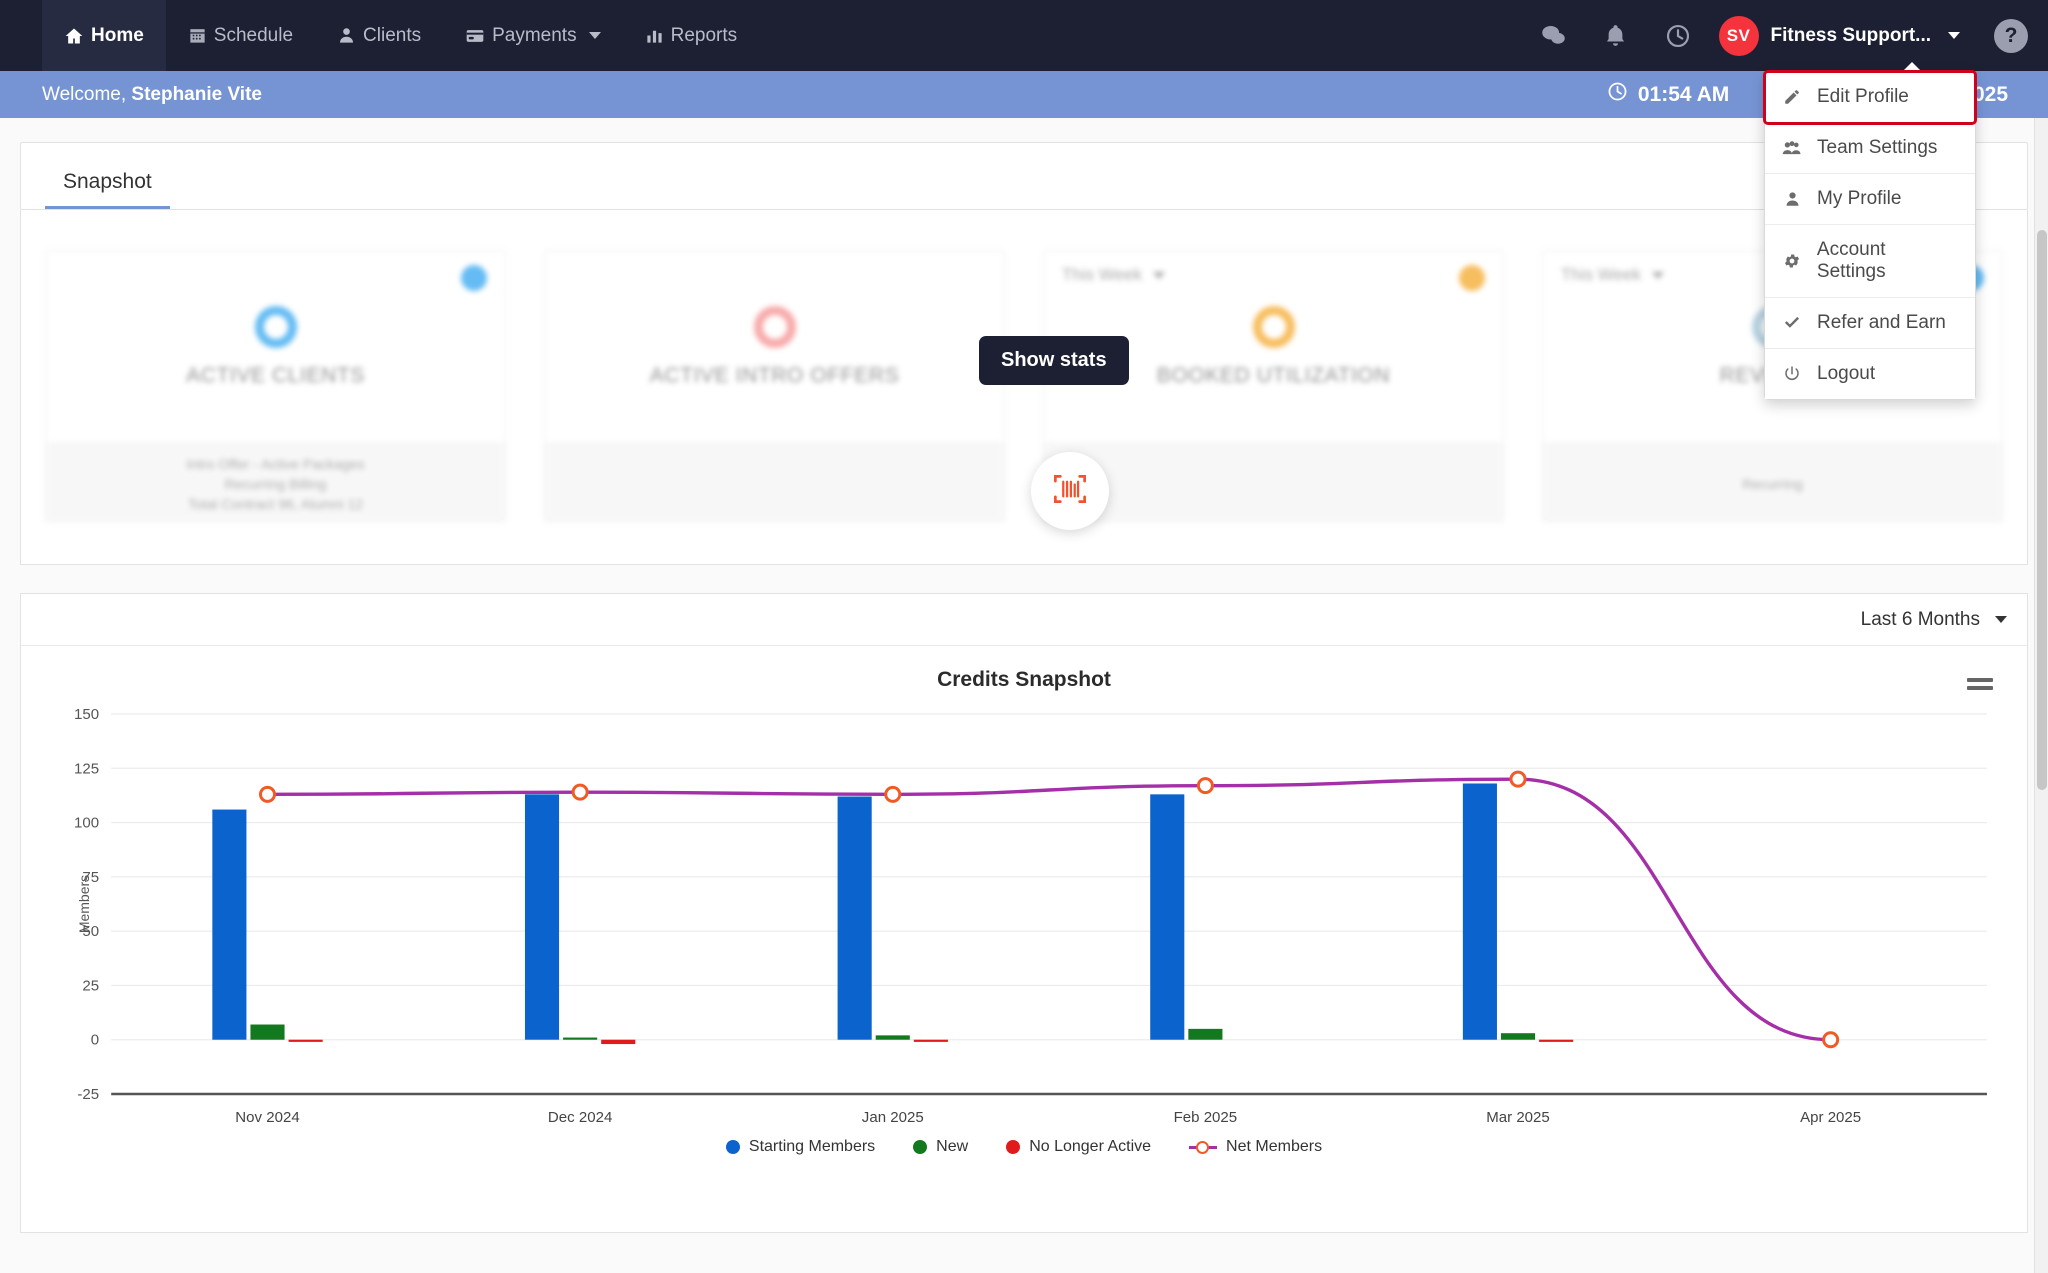 The image size is (2048, 1273). Describe the element at coordinates (84, 94) in the screenshot. I see `welcome-prefix: Welcome,` at that location.